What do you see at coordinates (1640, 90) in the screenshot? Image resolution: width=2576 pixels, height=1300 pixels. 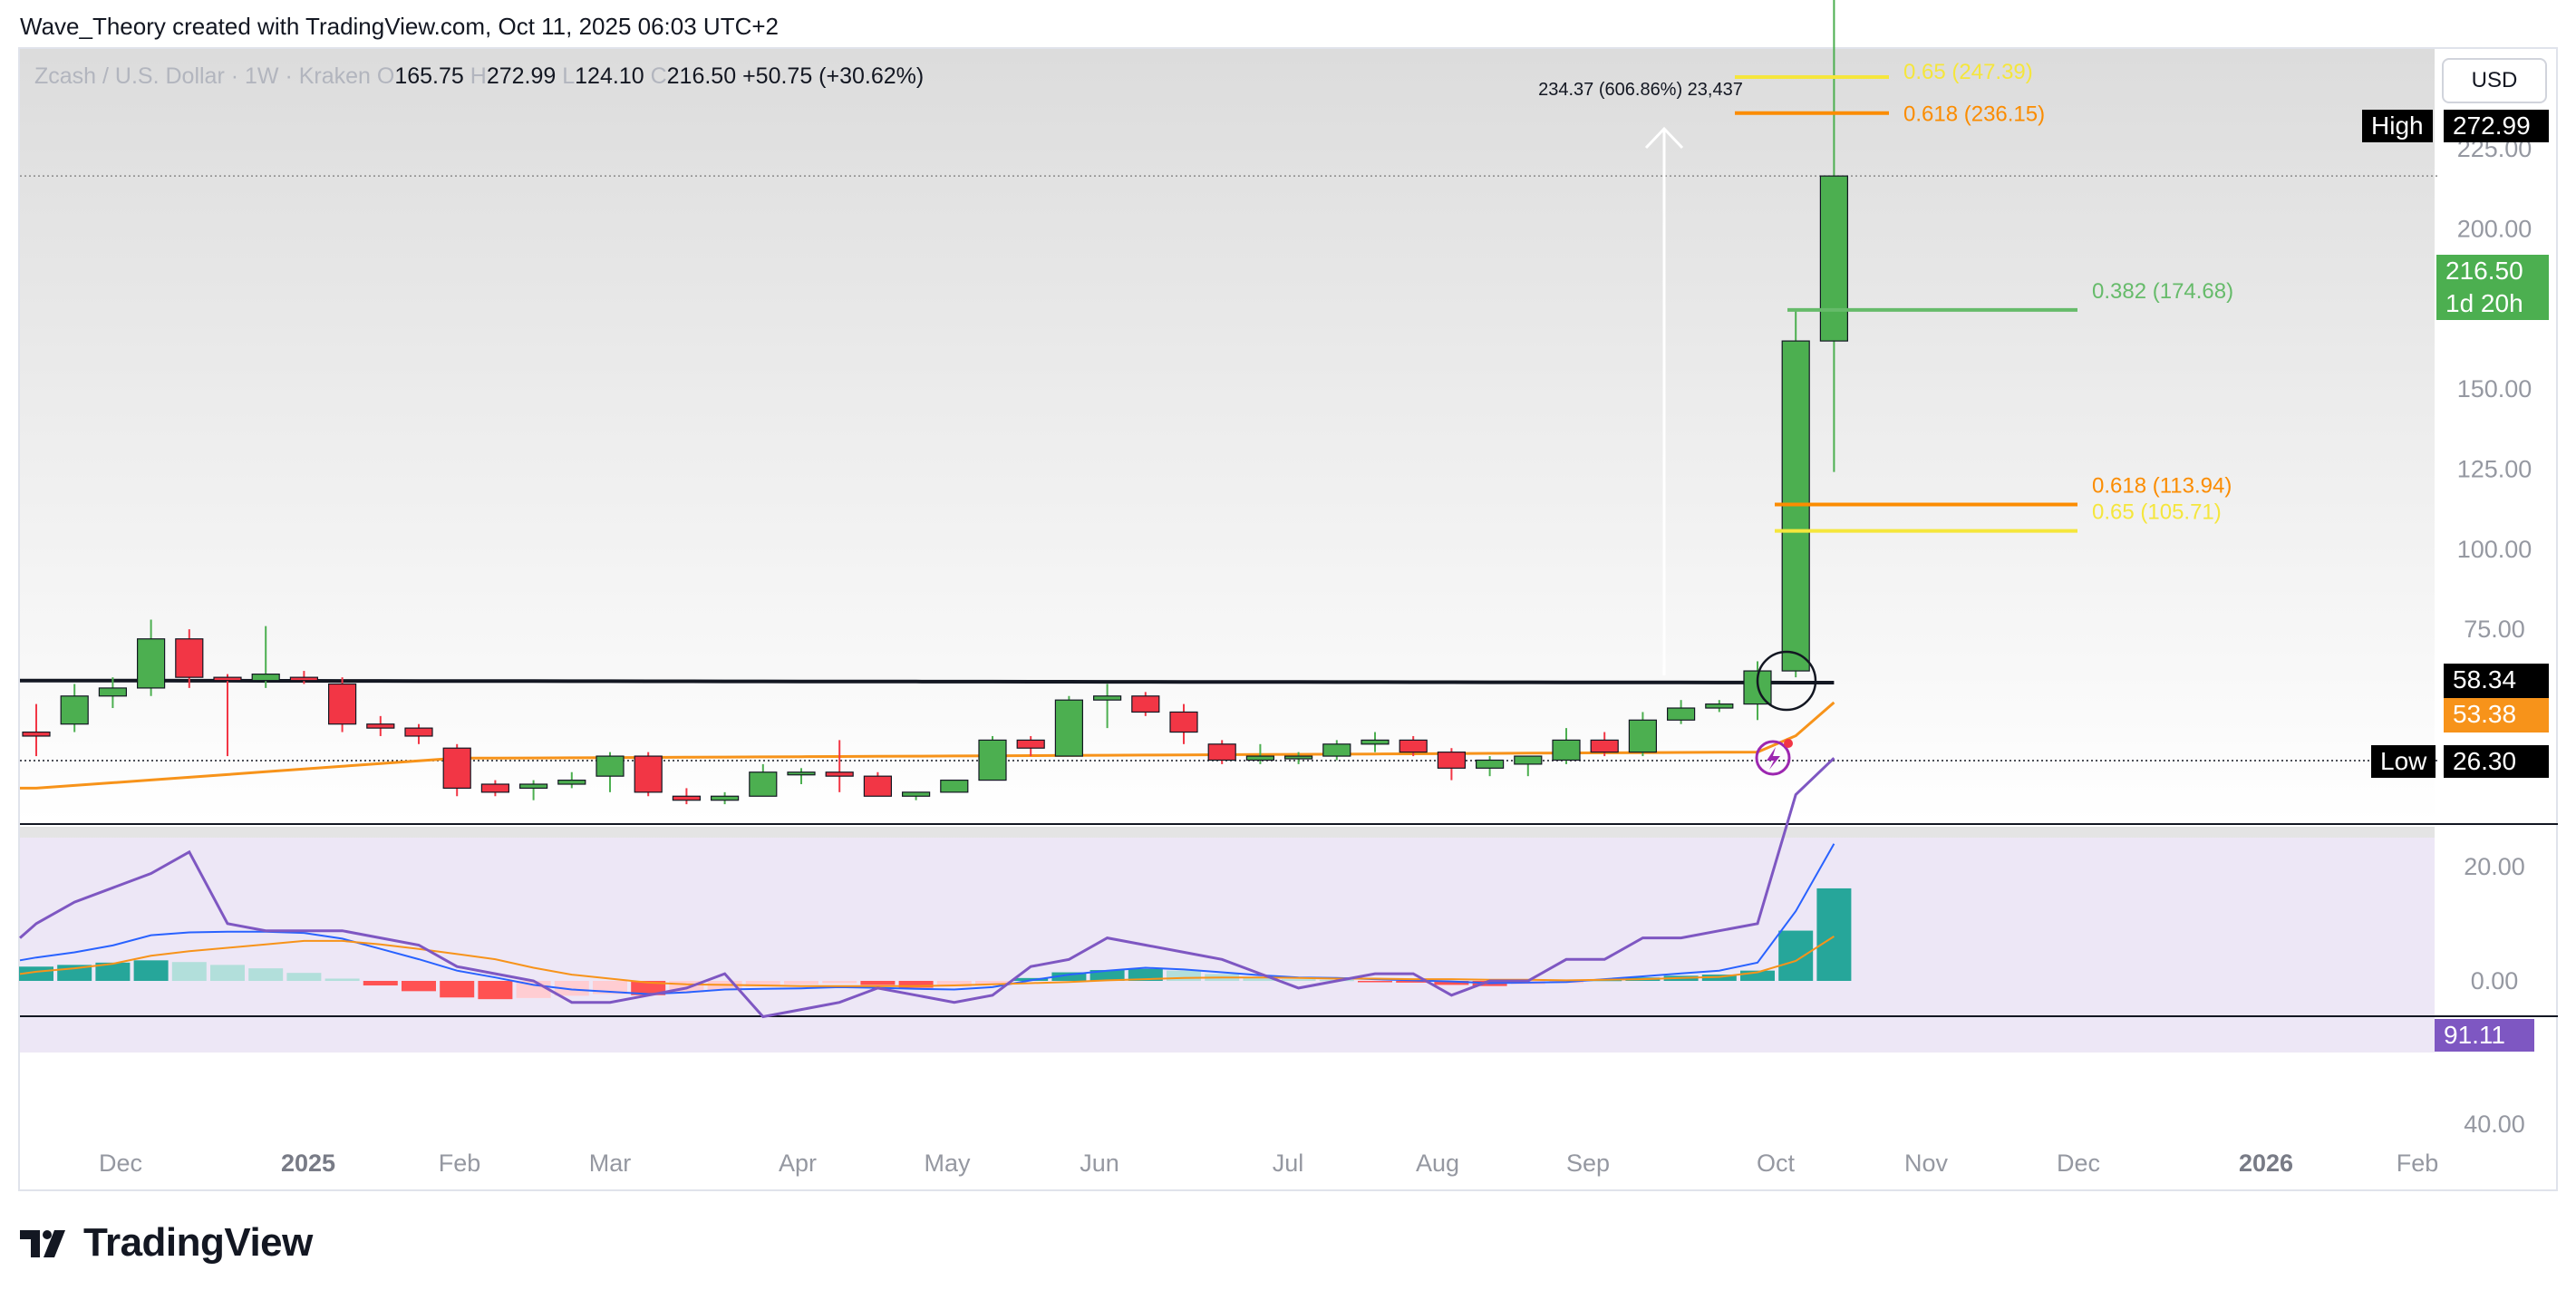 I see `measure-label: 234.37 (606.86%) 23,437` at bounding box center [1640, 90].